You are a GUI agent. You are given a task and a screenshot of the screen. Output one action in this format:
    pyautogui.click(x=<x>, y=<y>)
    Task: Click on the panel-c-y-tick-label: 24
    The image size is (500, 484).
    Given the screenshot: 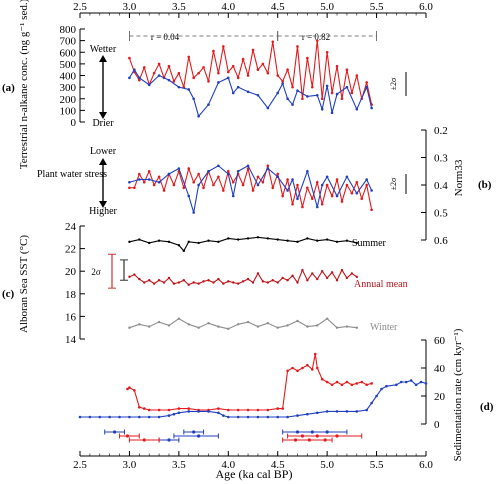 What is the action you would take?
    pyautogui.click(x=71, y=227)
    